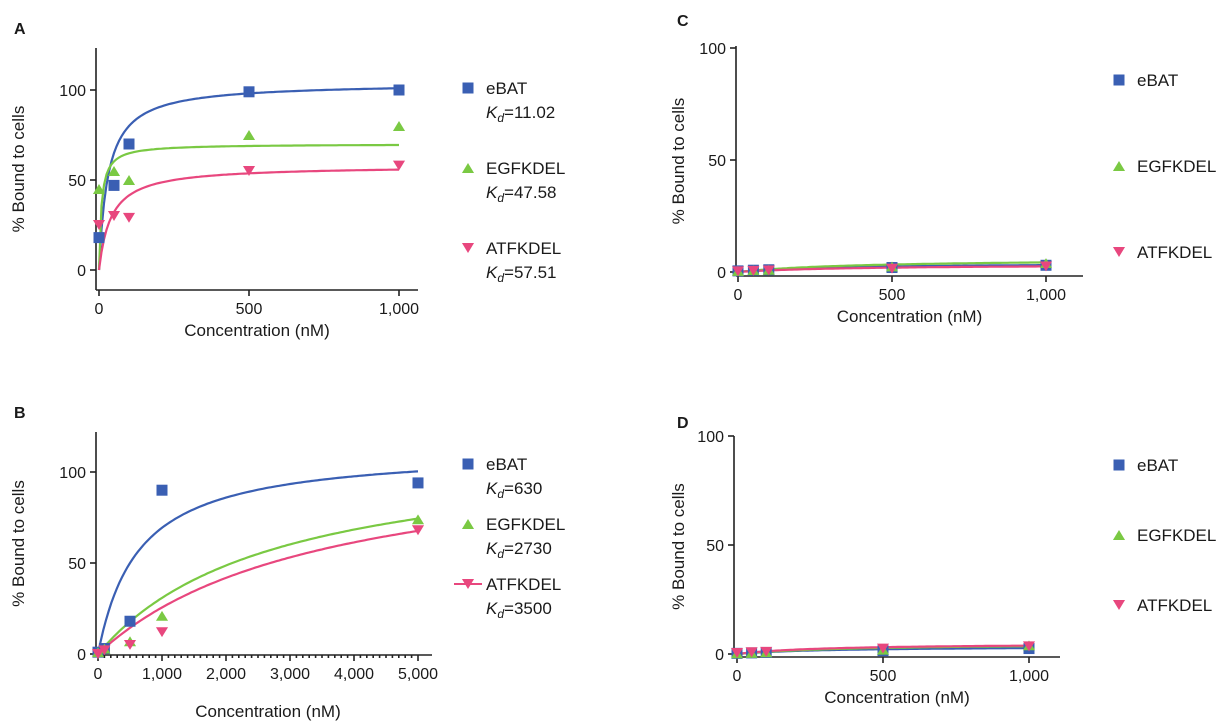  Describe the element at coordinates (1176, 535) in the screenshot. I see `legend-label-d-egfkdel: EGFKDEL` at that location.